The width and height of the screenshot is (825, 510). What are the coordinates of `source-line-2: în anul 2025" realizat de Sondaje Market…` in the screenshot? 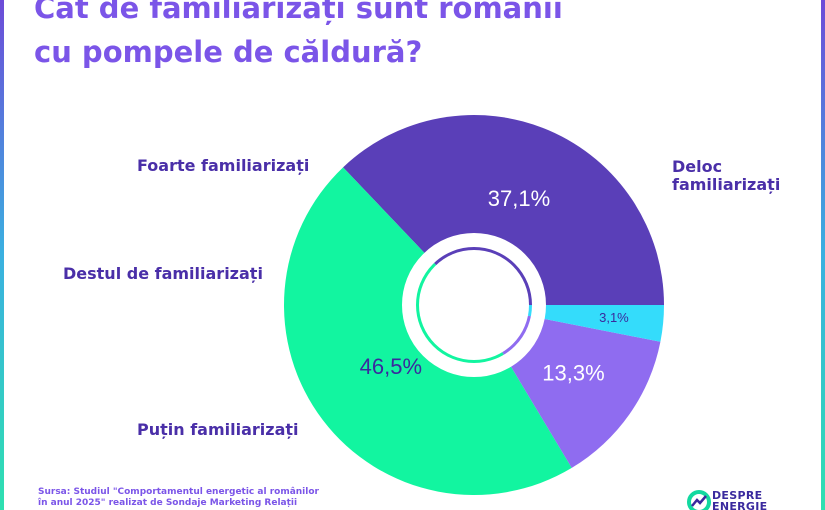 It's located at (168, 503).